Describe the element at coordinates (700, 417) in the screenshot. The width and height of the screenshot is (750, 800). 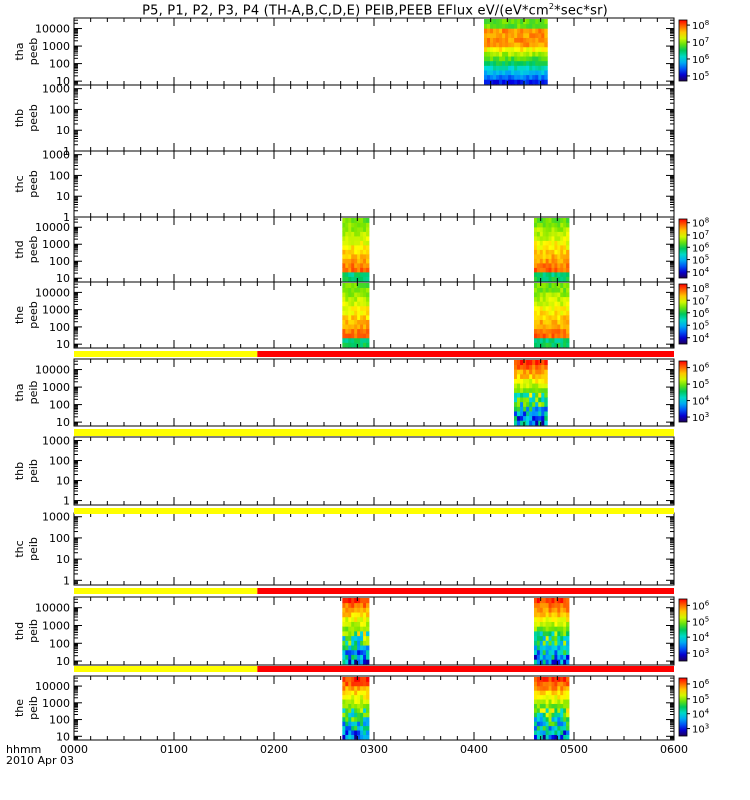
I see `colorbar-tick-label: 10³` at that location.